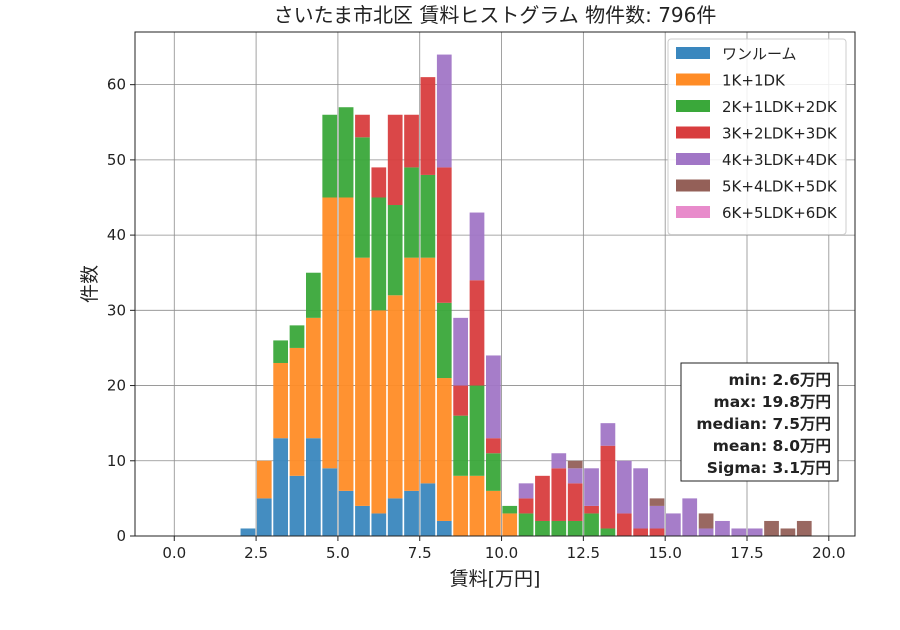 Image resolution: width=900 pixels, height=630 pixels. I want to click on legend-frame, so click(757, 136).